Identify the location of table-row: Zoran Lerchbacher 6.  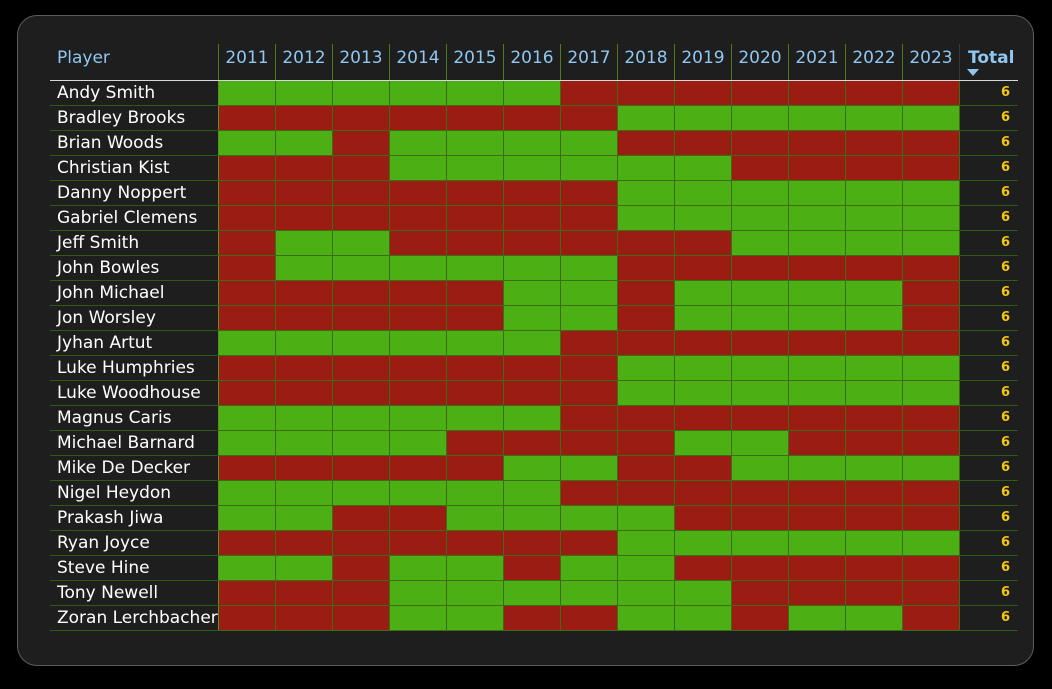
(534, 618).